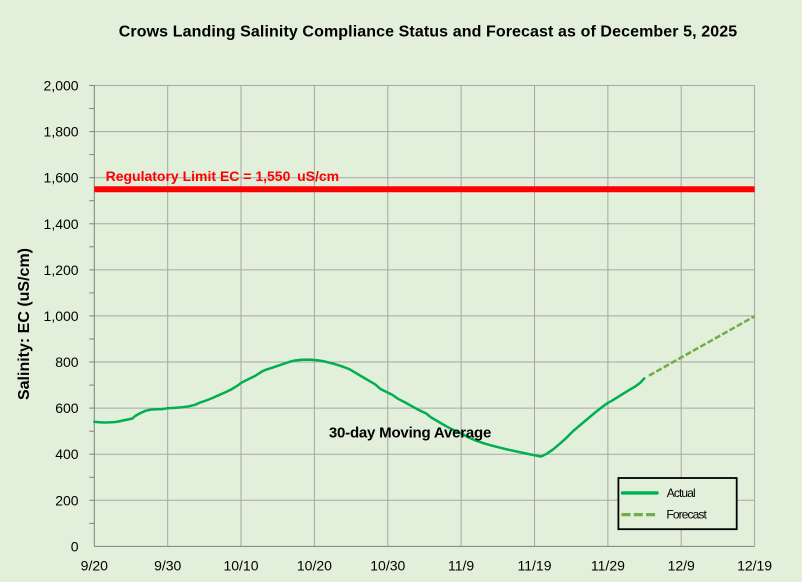  Describe the element at coordinates (61, 270) in the screenshot. I see `svg-text: 1,200` at that location.